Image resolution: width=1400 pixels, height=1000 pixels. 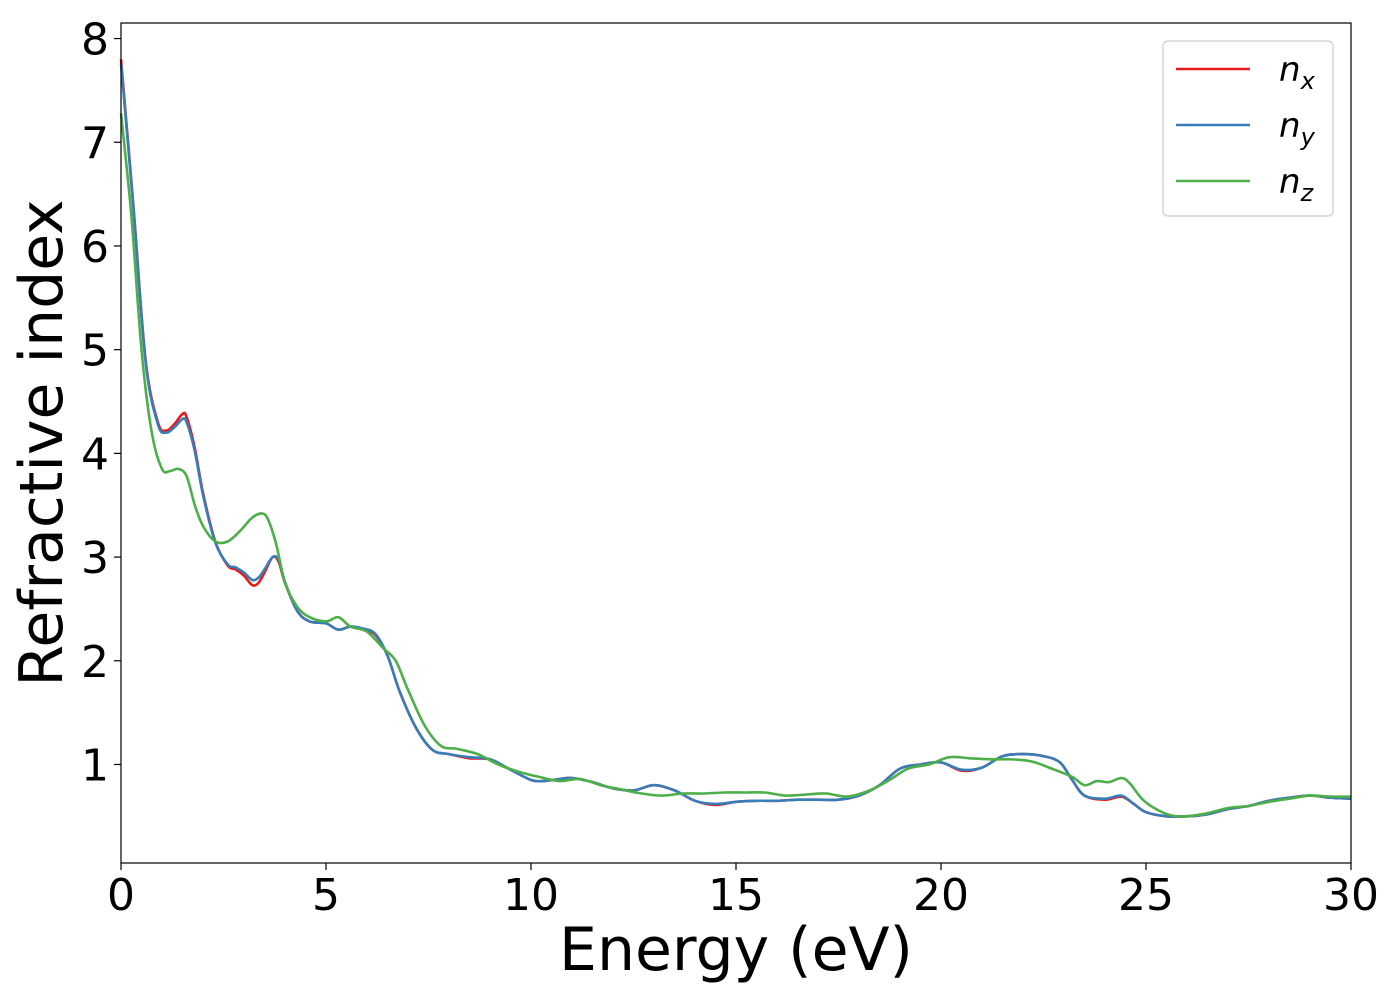 I want to click on x-axis-ticks: 0 5 10 15 20 25 30, so click(x=743, y=892).